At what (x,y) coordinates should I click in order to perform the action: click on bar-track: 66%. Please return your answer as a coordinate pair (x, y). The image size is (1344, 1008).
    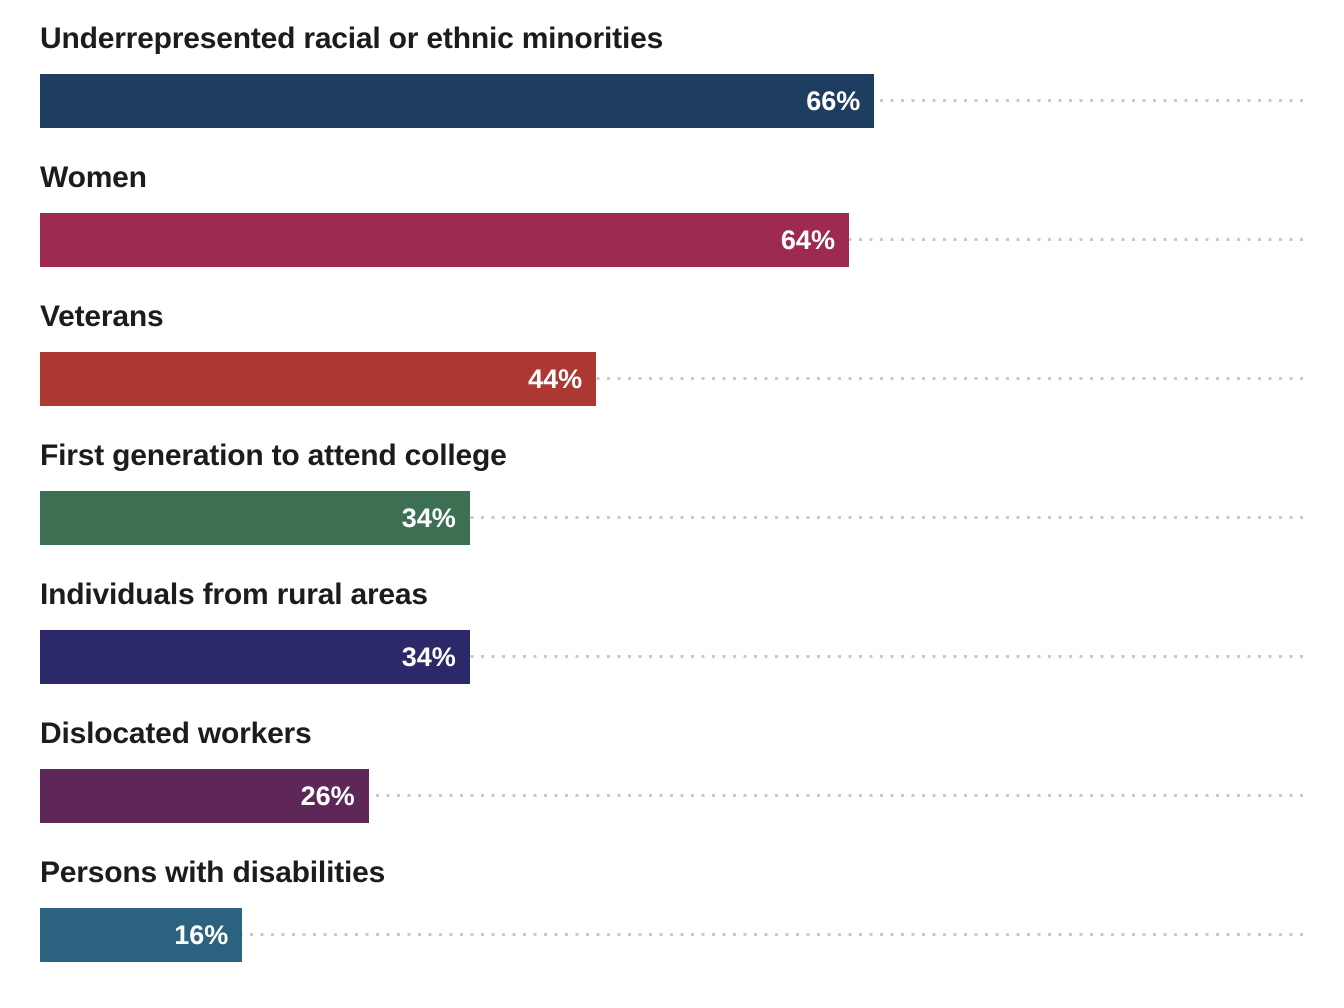
    Looking at the image, I should click on (672, 101).